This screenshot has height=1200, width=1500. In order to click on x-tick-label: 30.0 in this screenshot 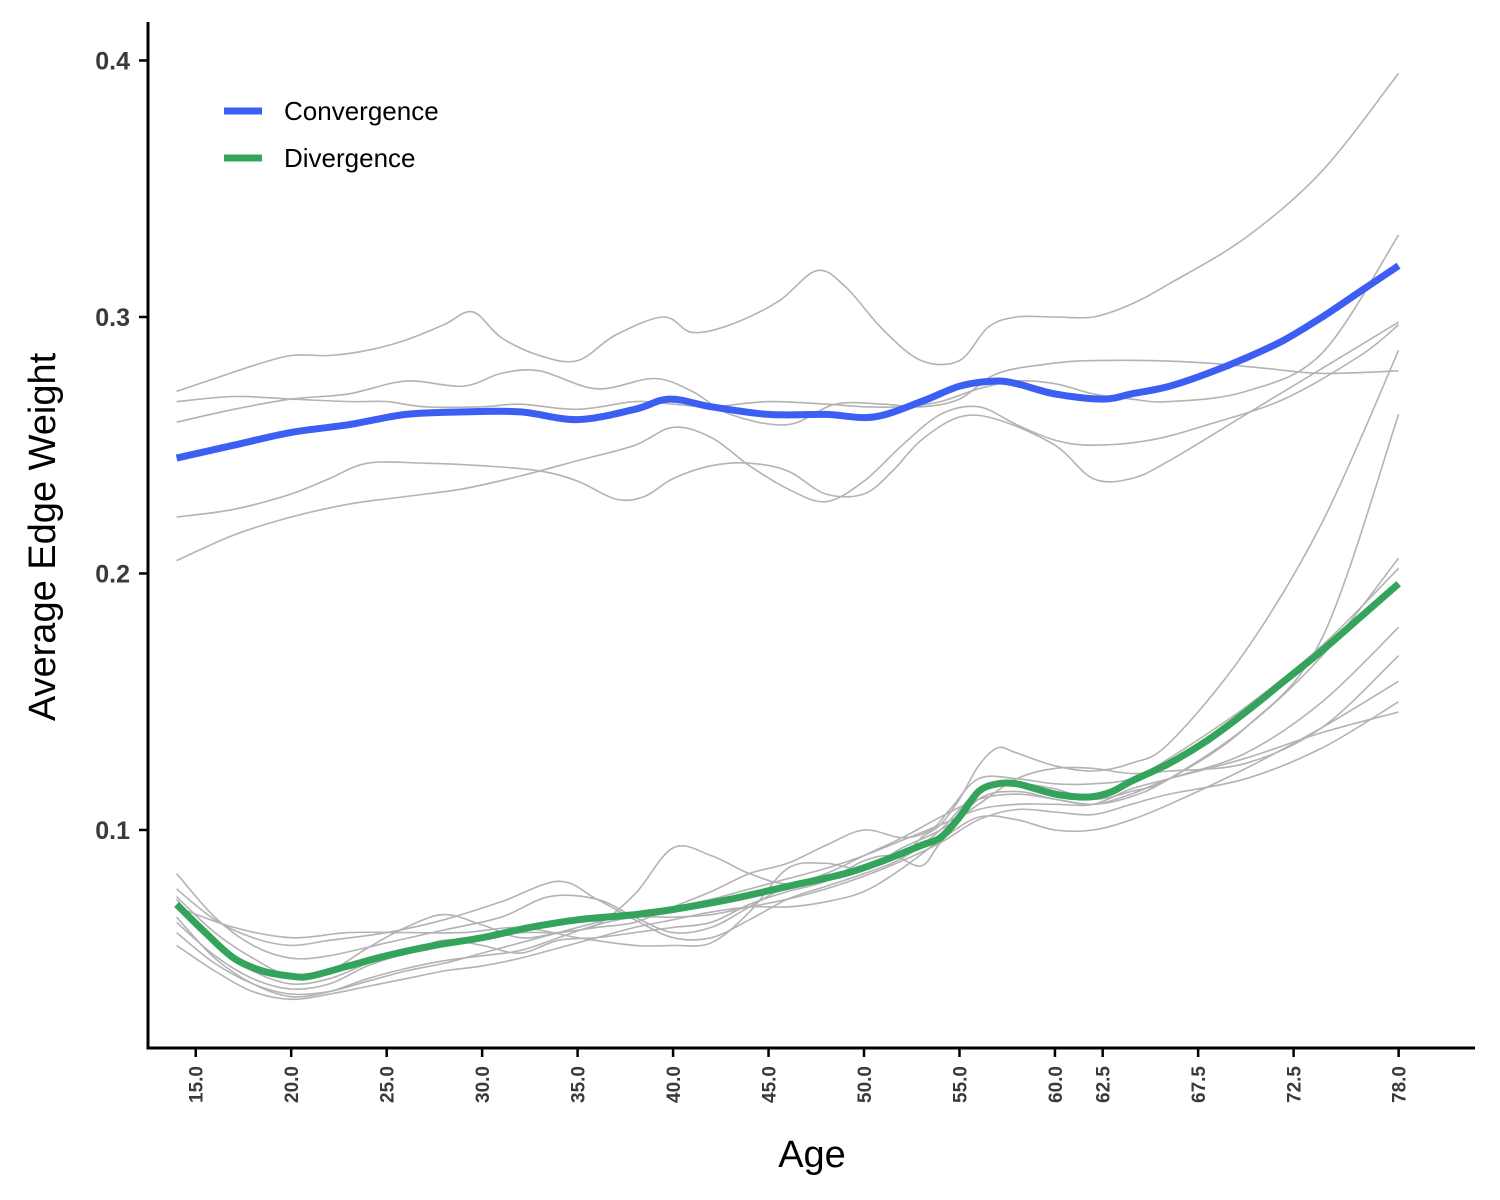, I will do `click(483, 1084)`.